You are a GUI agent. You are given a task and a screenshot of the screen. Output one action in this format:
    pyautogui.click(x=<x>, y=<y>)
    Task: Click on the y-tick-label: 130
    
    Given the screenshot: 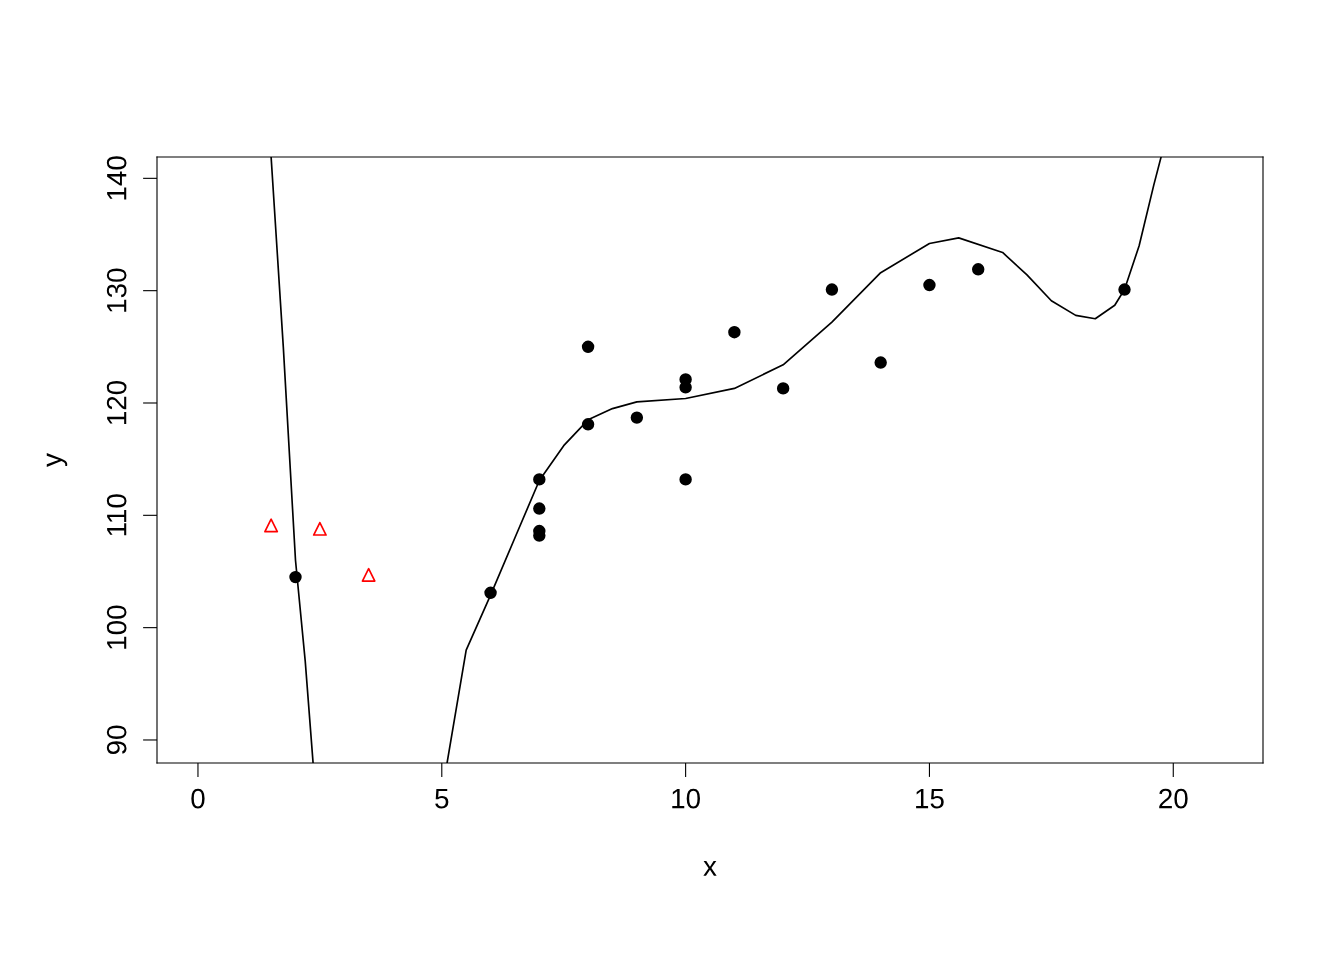 What is the action you would take?
    pyautogui.click(x=116, y=290)
    